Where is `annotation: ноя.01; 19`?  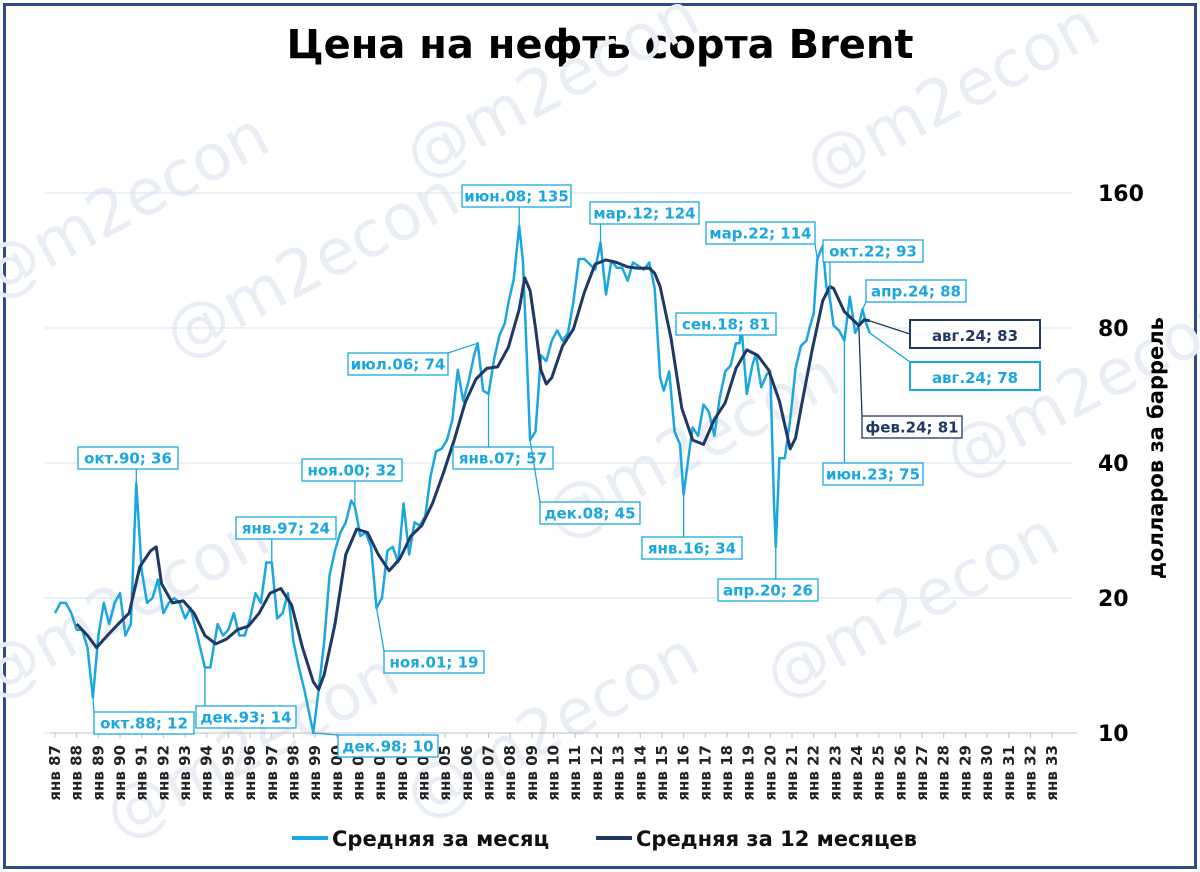 annotation: ноя.01; 19 is located at coordinates (430, 640).